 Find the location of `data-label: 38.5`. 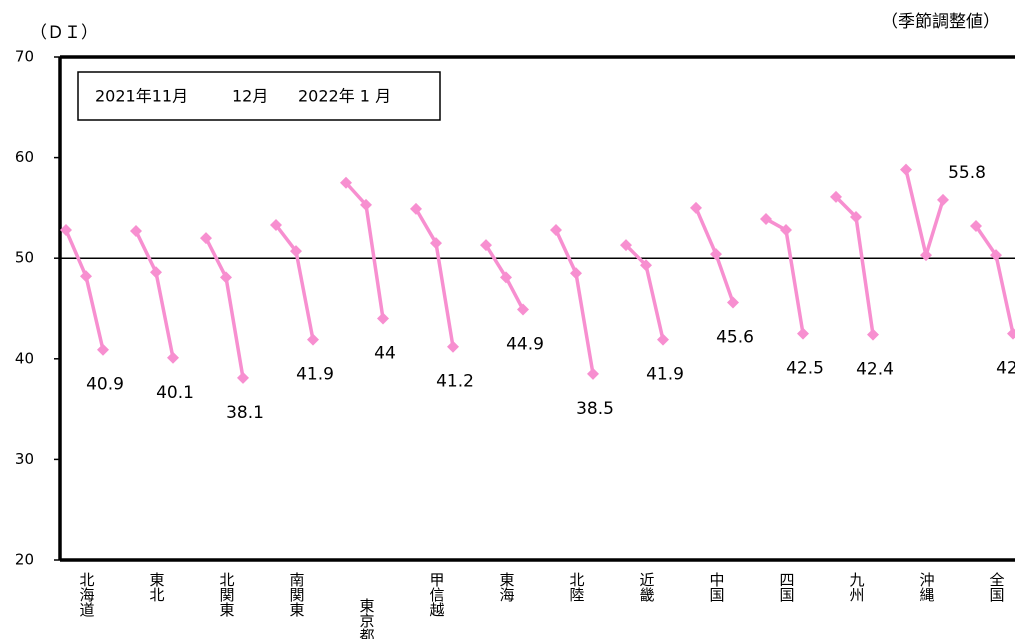

data-label: 38.5 is located at coordinates (595, 409).